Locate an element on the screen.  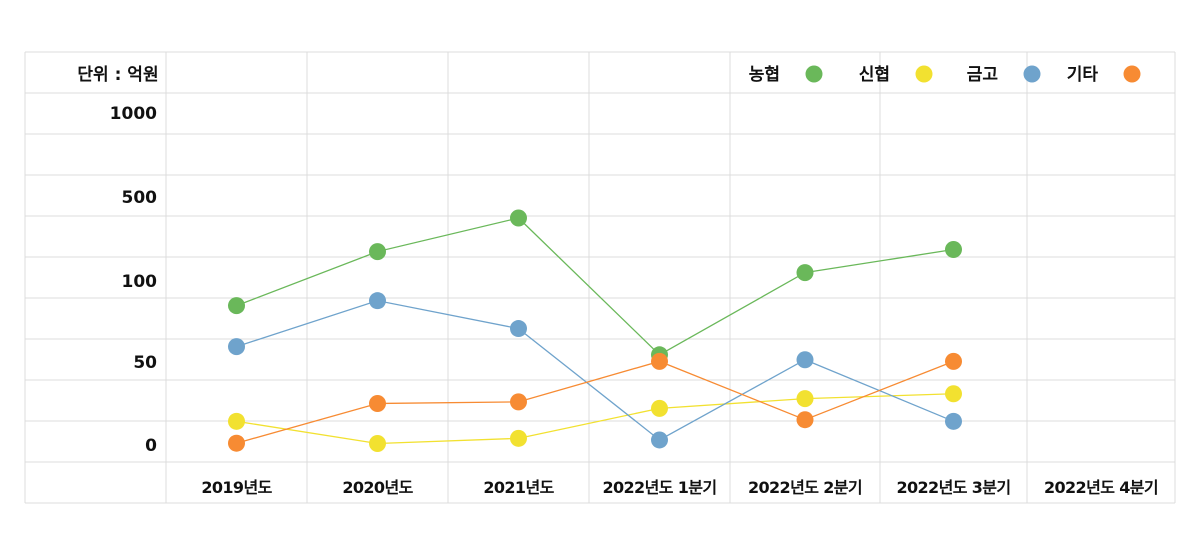
x-tick-label: 2022년도 1분기 is located at coordinates (659, 487).